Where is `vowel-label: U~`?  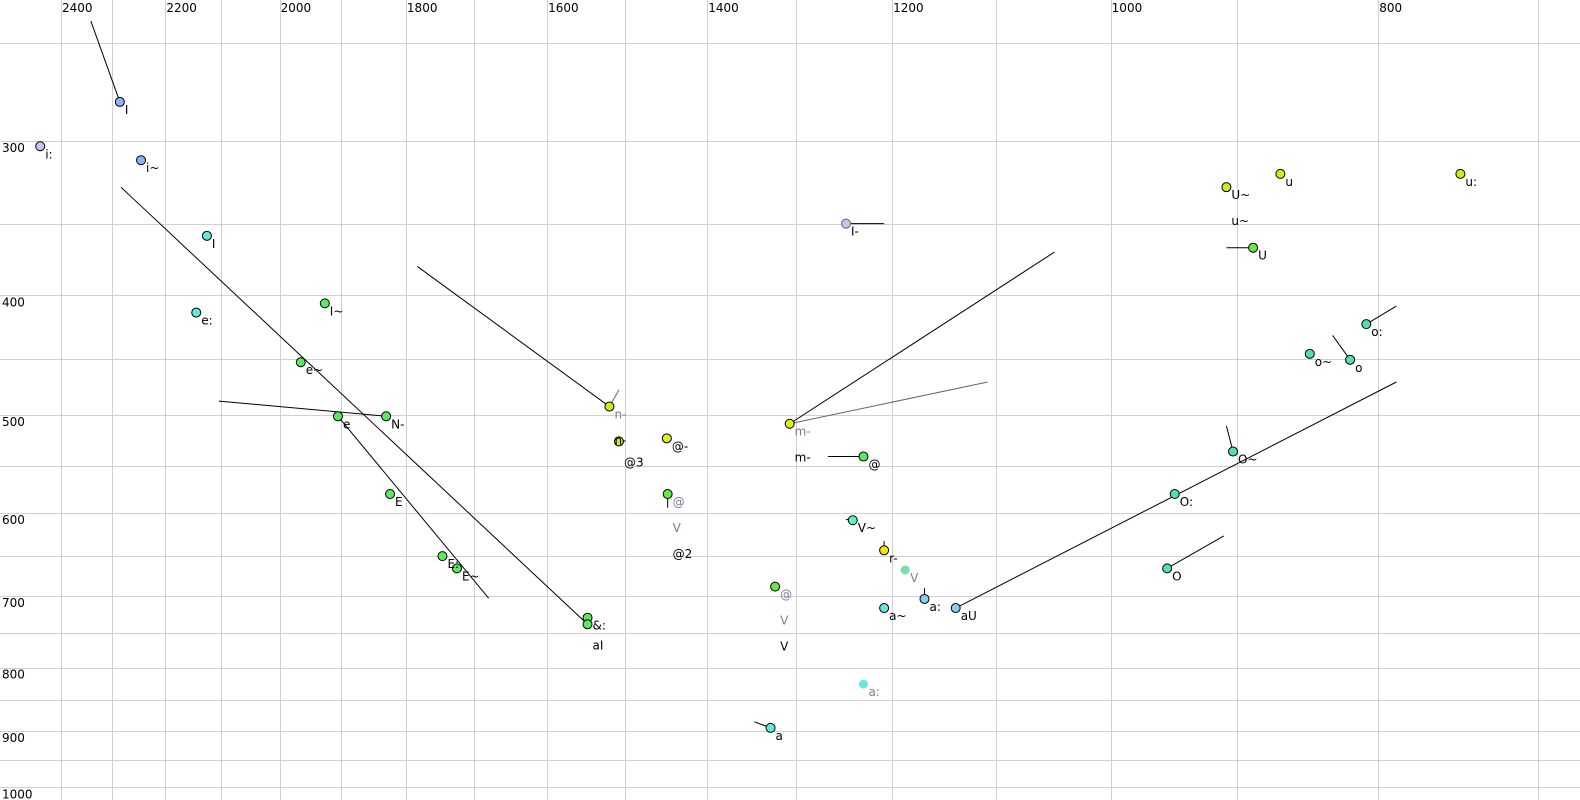
vowel-label: U~ is located at coordinates (1240, 195).